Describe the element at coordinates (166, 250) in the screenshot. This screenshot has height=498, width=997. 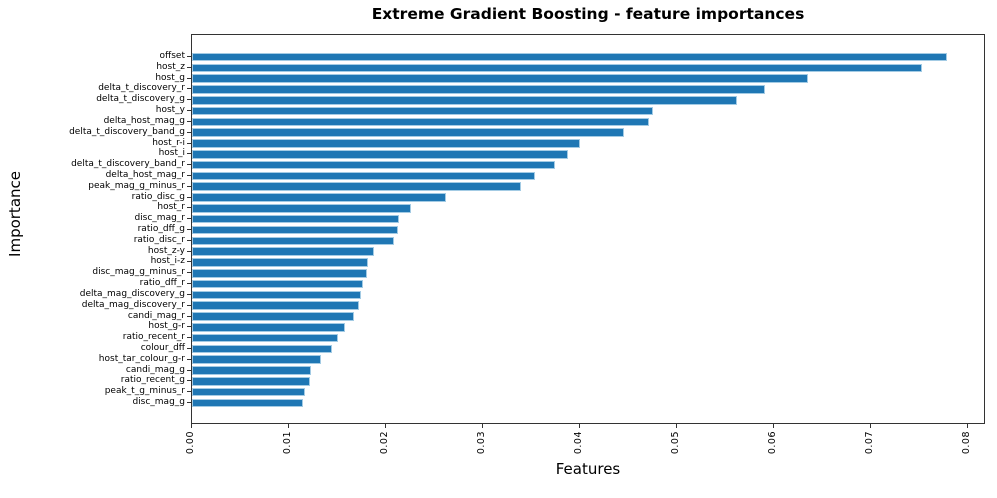
I see `y-tick-label: host_z-y` at that location.